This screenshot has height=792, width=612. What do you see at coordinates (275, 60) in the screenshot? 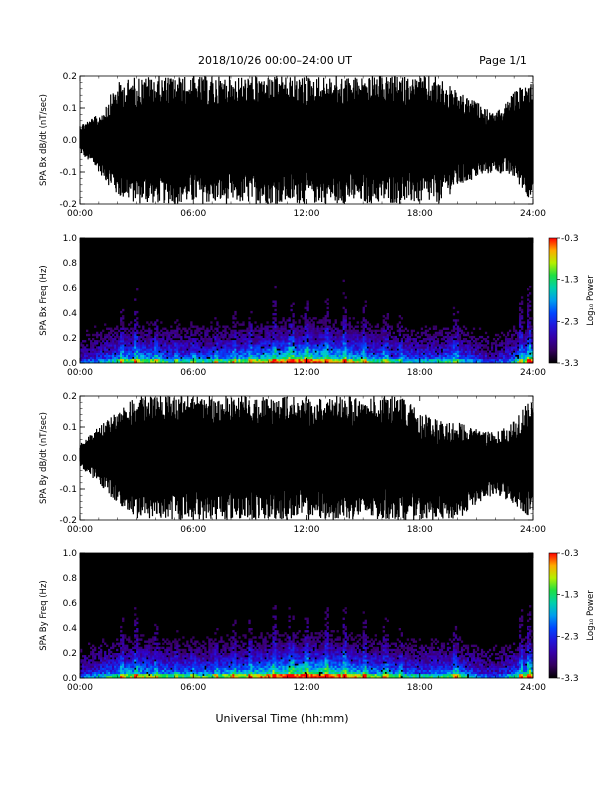
I see `figure-title: 2018/10/26 00:00–24:00 UT` at bounding box center [275, 60].